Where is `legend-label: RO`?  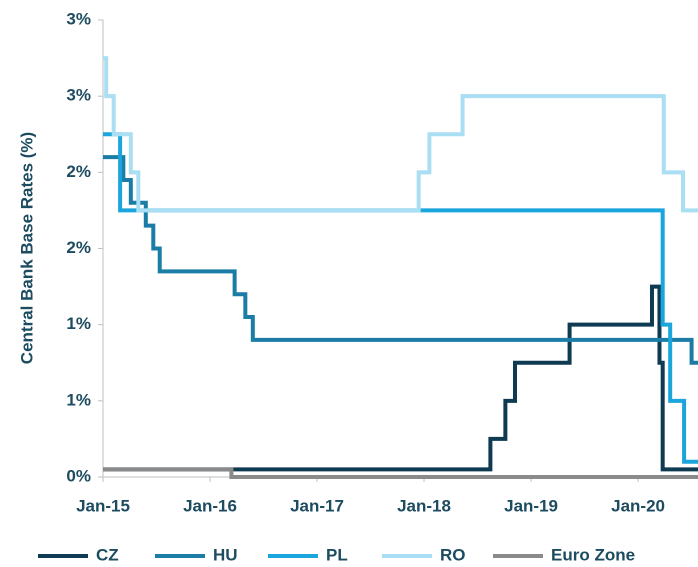
legend-label: RO is located at coordinates (453, 554).